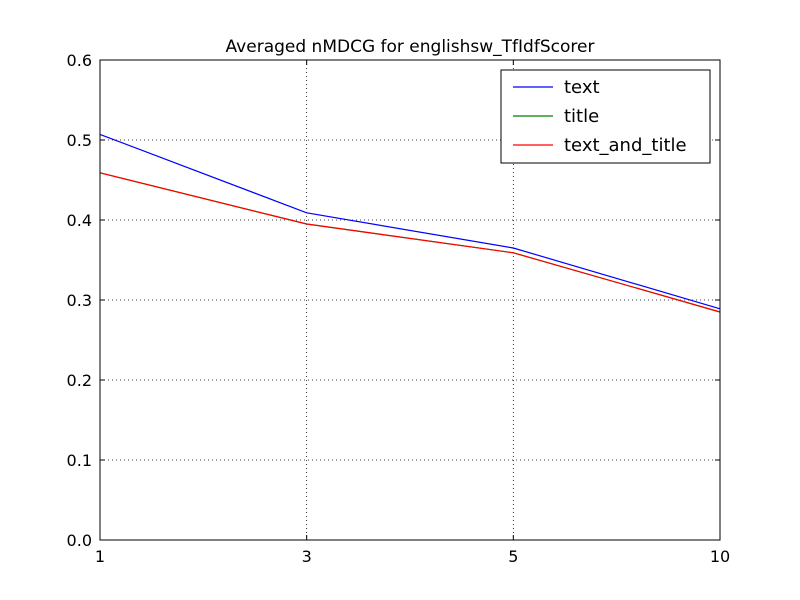 The width and height of the screenshot is (800, 600). I want to click on y-tick-label: 0.1, so click(79, 460).